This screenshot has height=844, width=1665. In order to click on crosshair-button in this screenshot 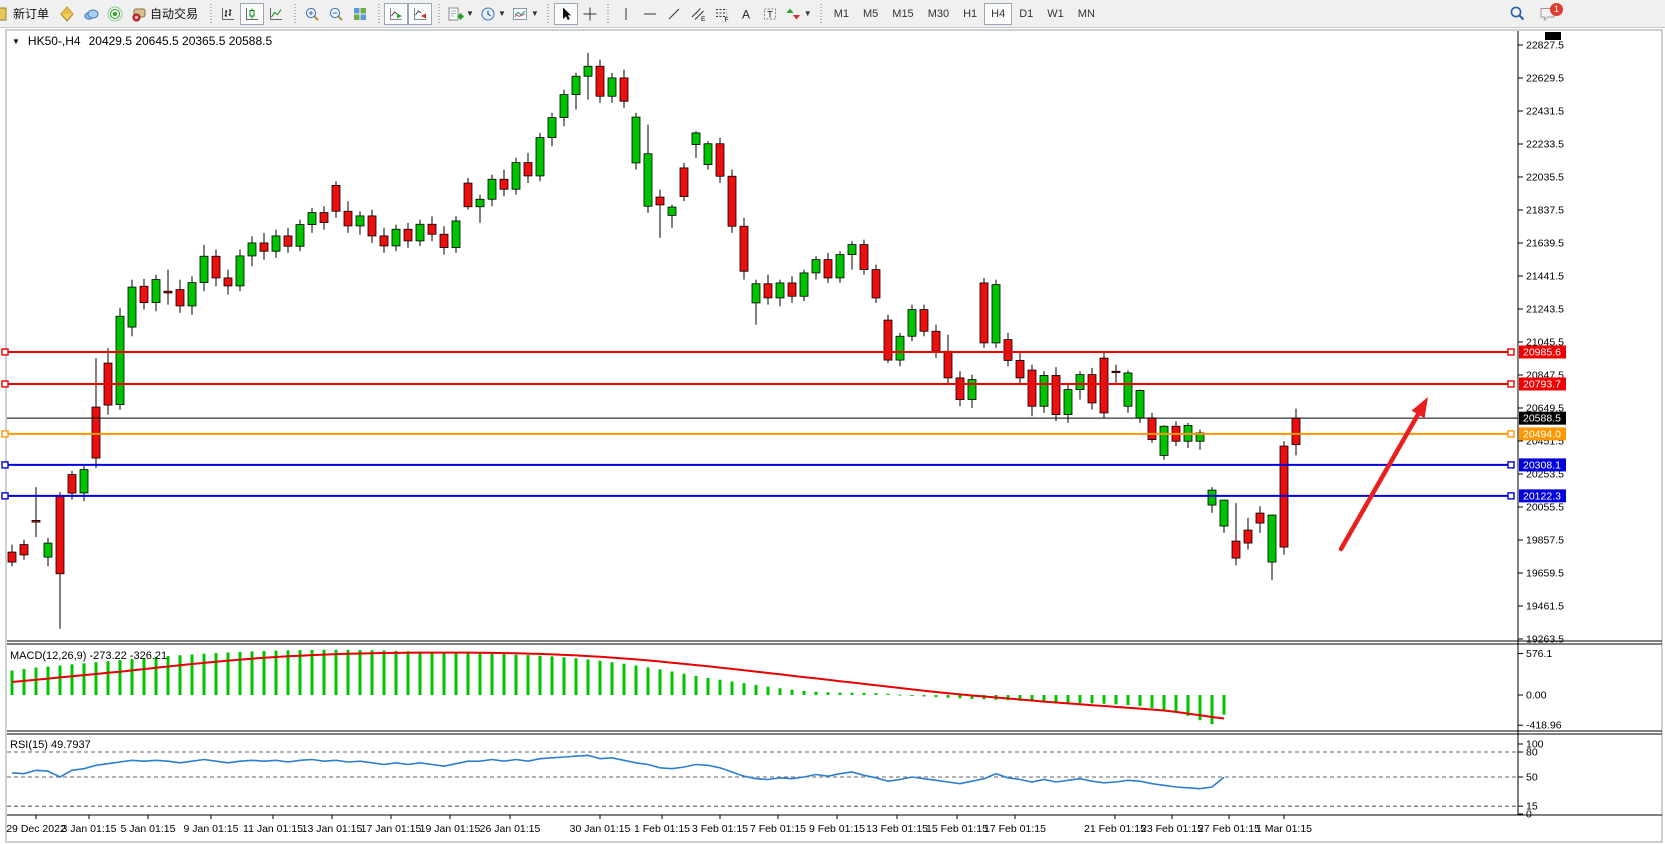, I will do `click(590, 14)`.